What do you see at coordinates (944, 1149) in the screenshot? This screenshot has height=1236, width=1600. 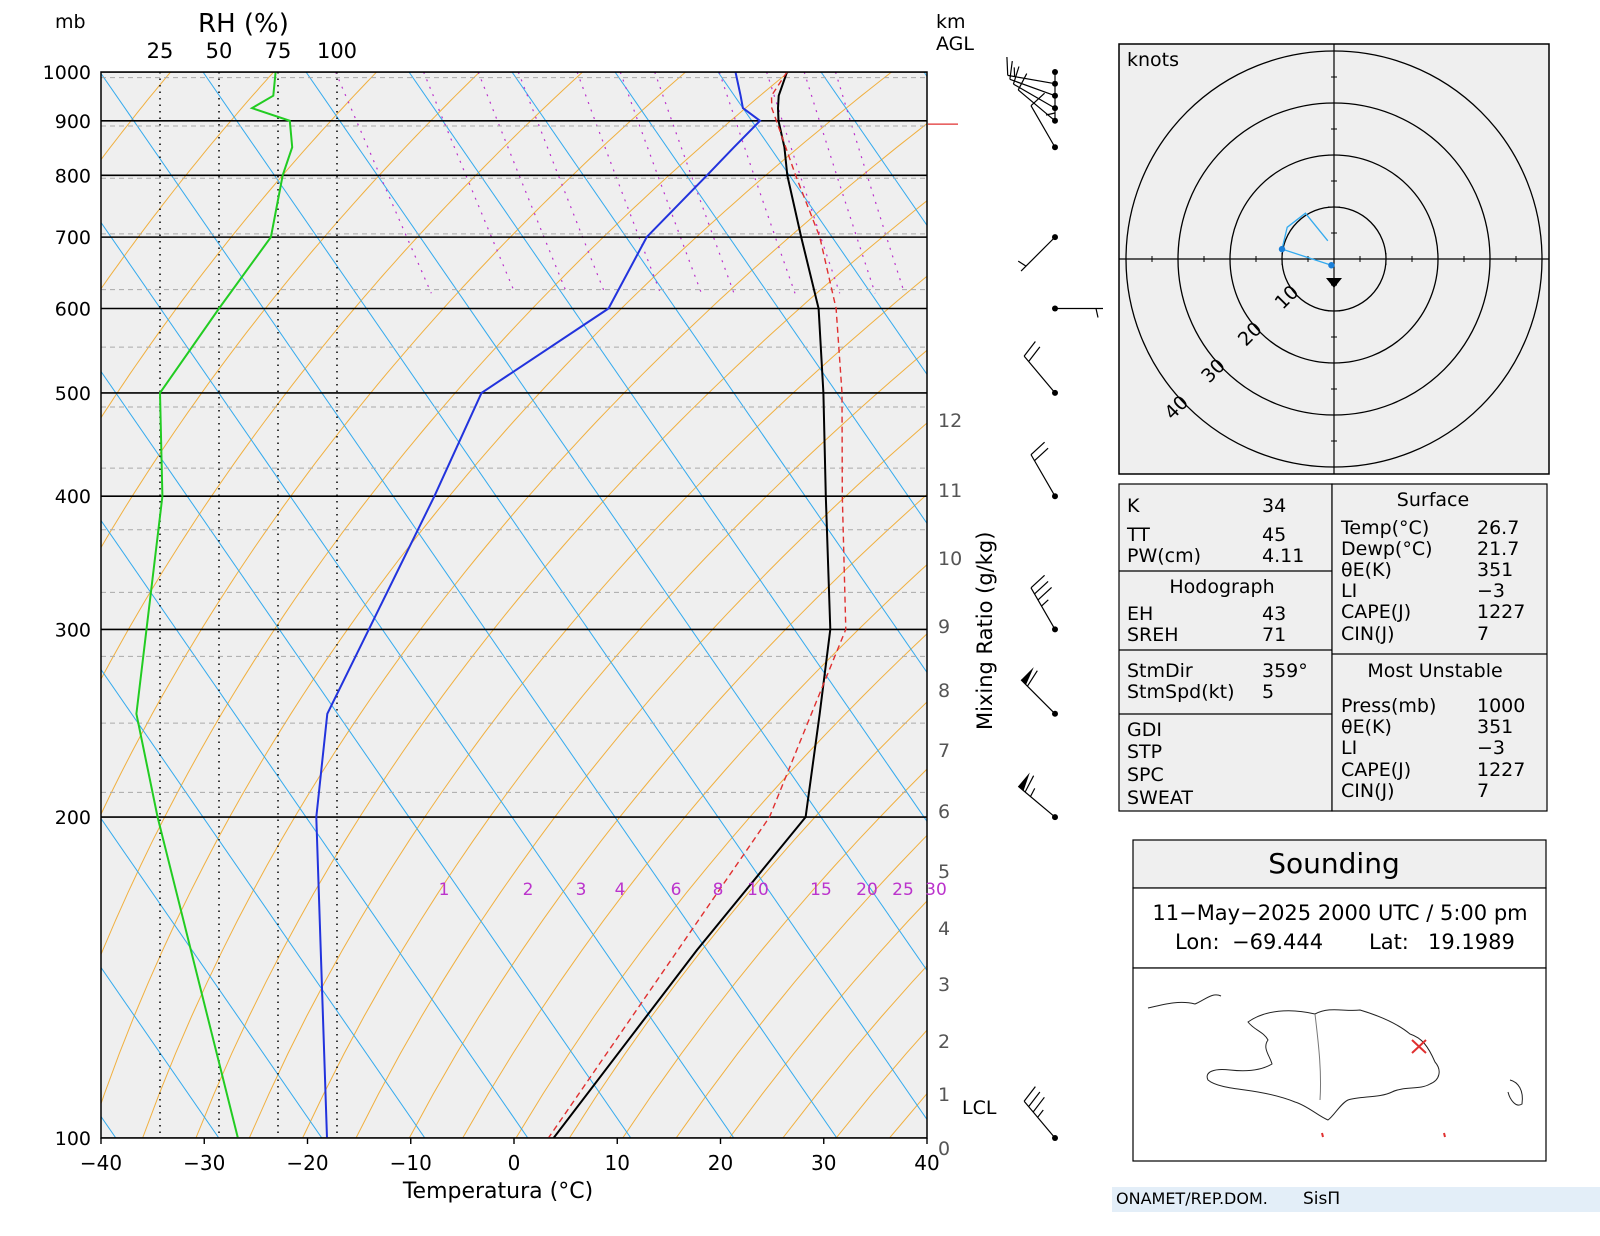 I see `height-tick: 0` at bounding box center [944, 1149].